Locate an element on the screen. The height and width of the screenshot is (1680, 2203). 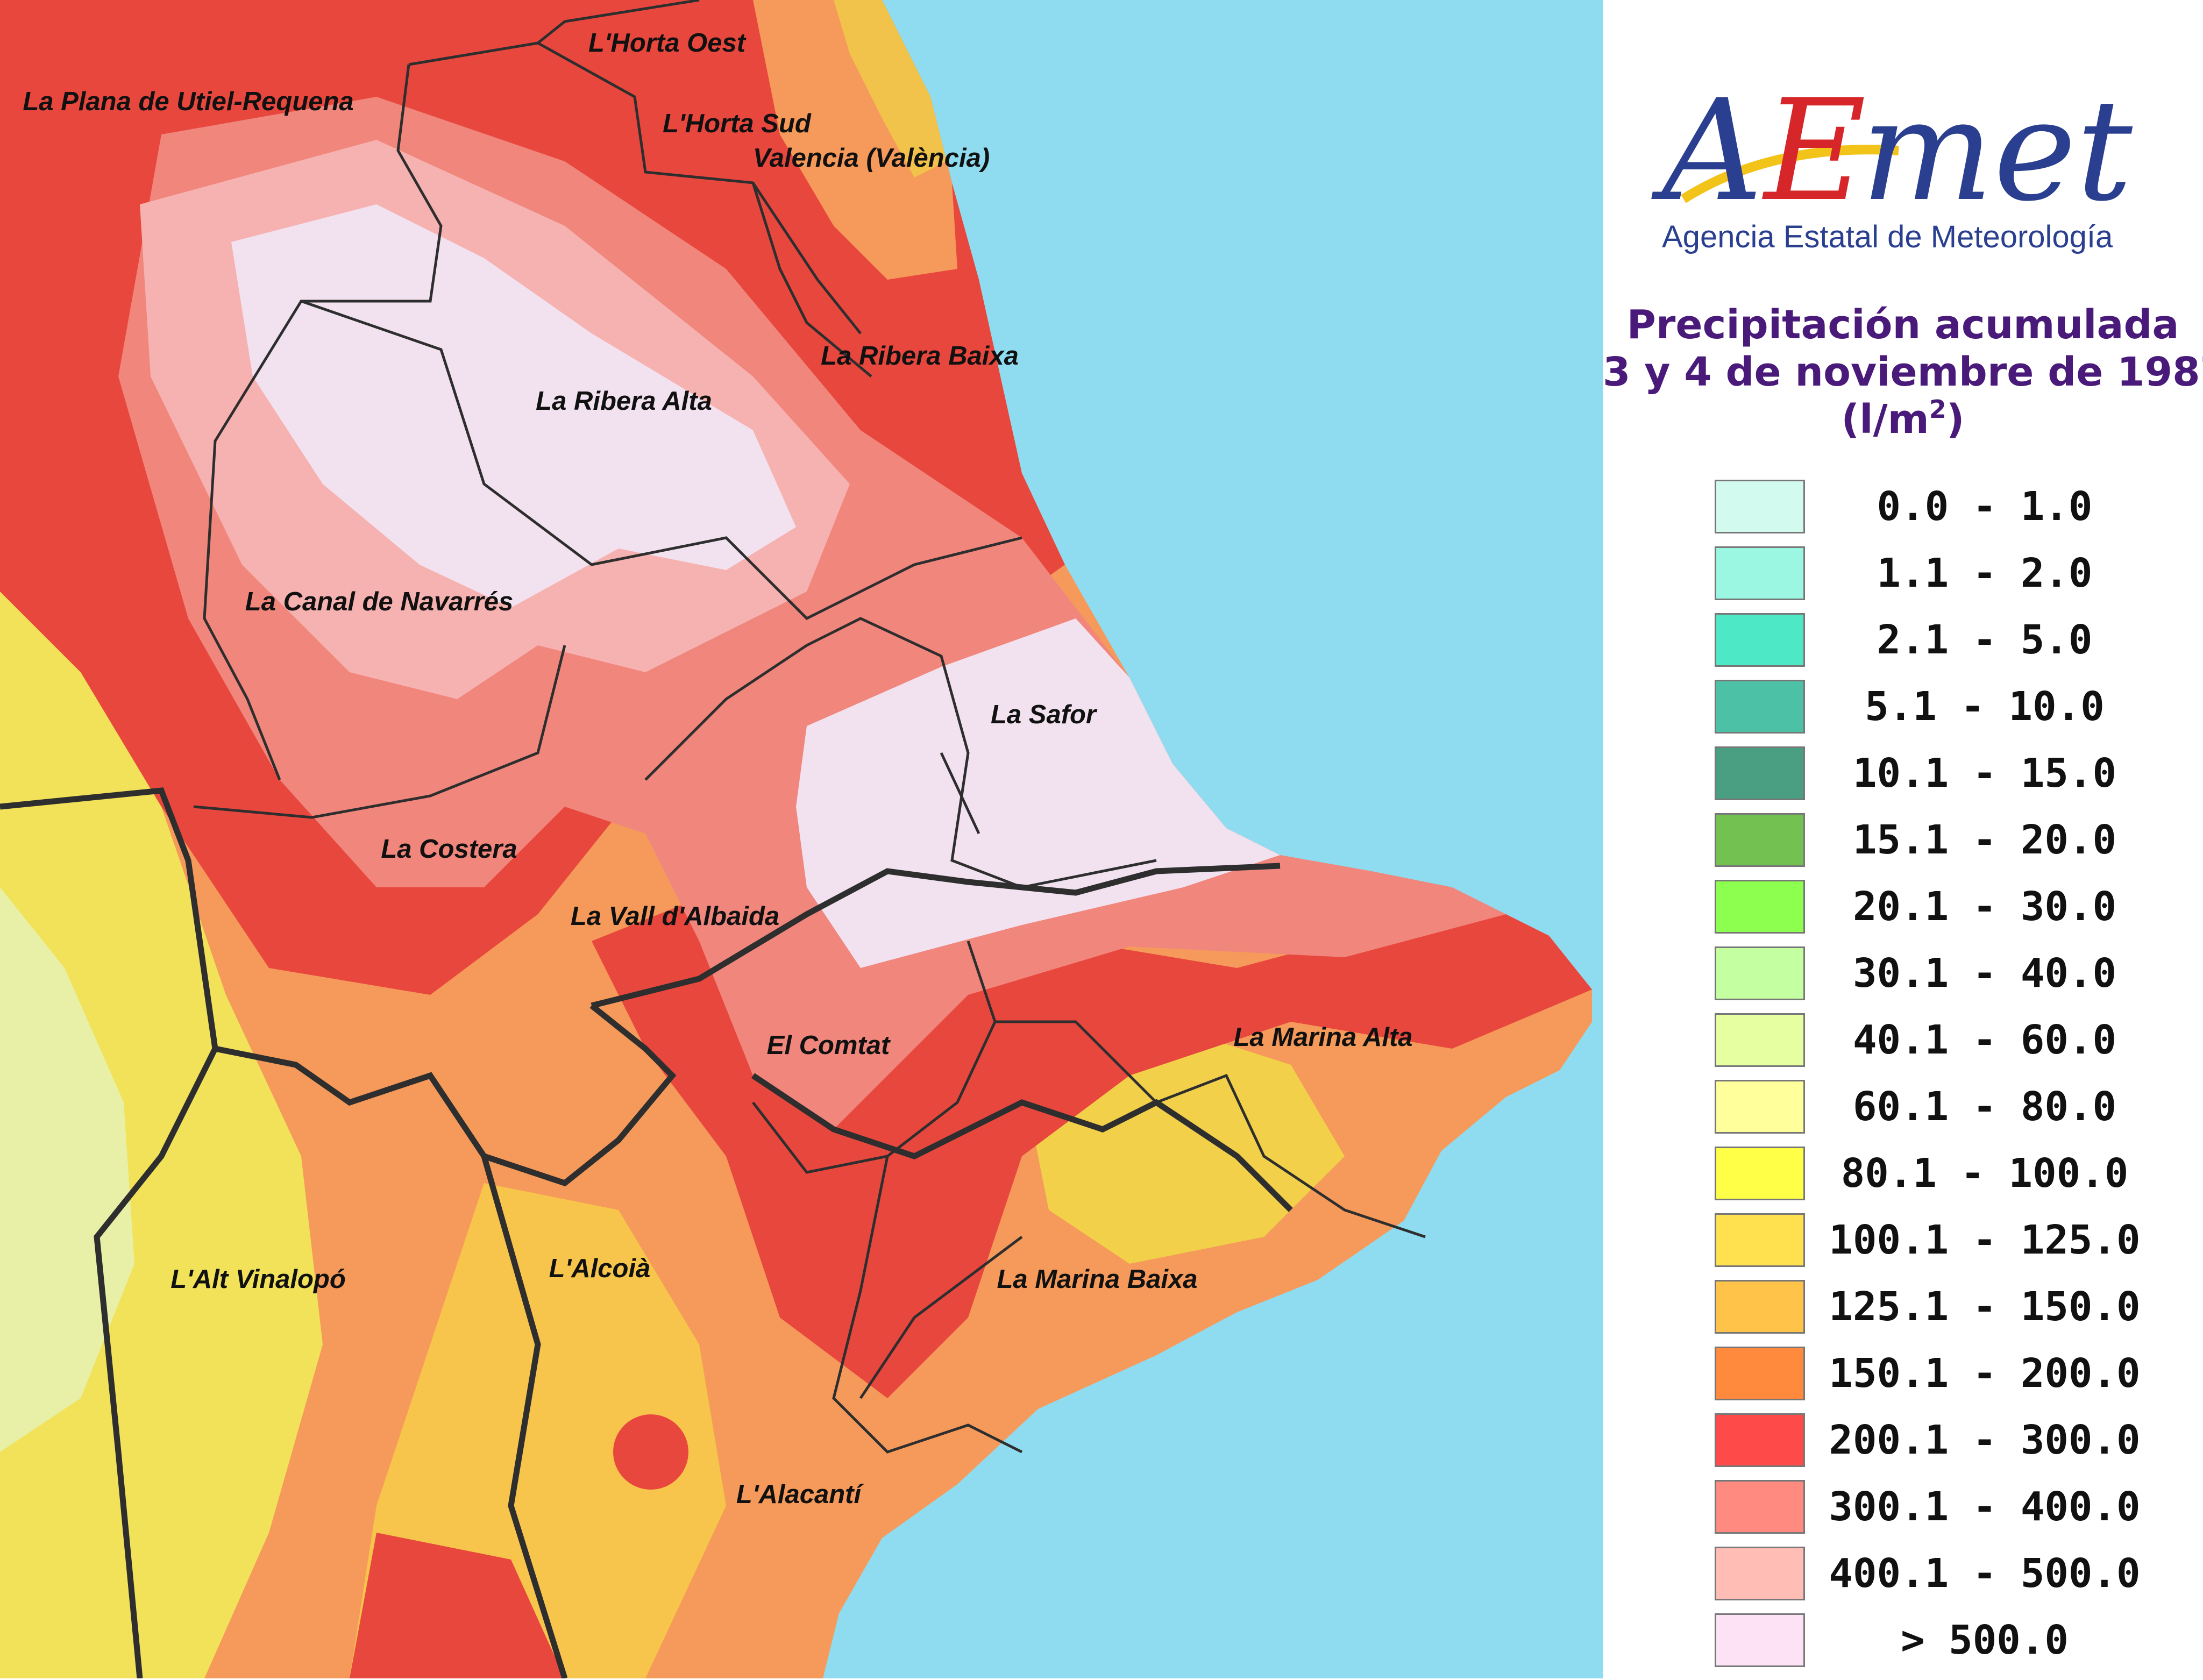
legend-item: 300.1 - 400.0 is located at coordinates (1903, 1514).